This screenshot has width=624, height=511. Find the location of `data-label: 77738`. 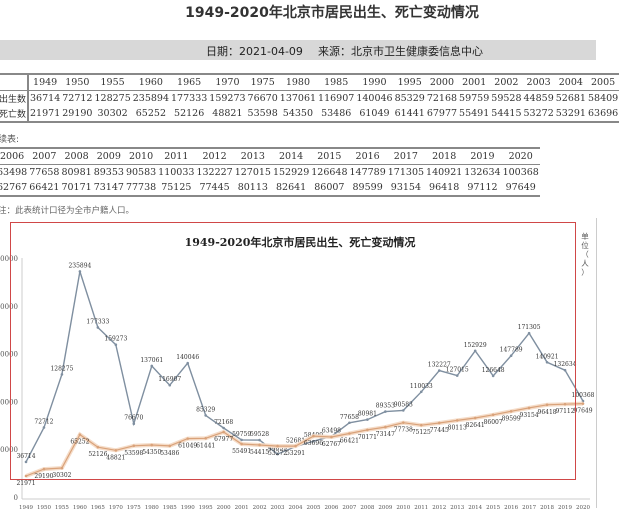

data-label: 77738 is located at coordinates (403, 430).